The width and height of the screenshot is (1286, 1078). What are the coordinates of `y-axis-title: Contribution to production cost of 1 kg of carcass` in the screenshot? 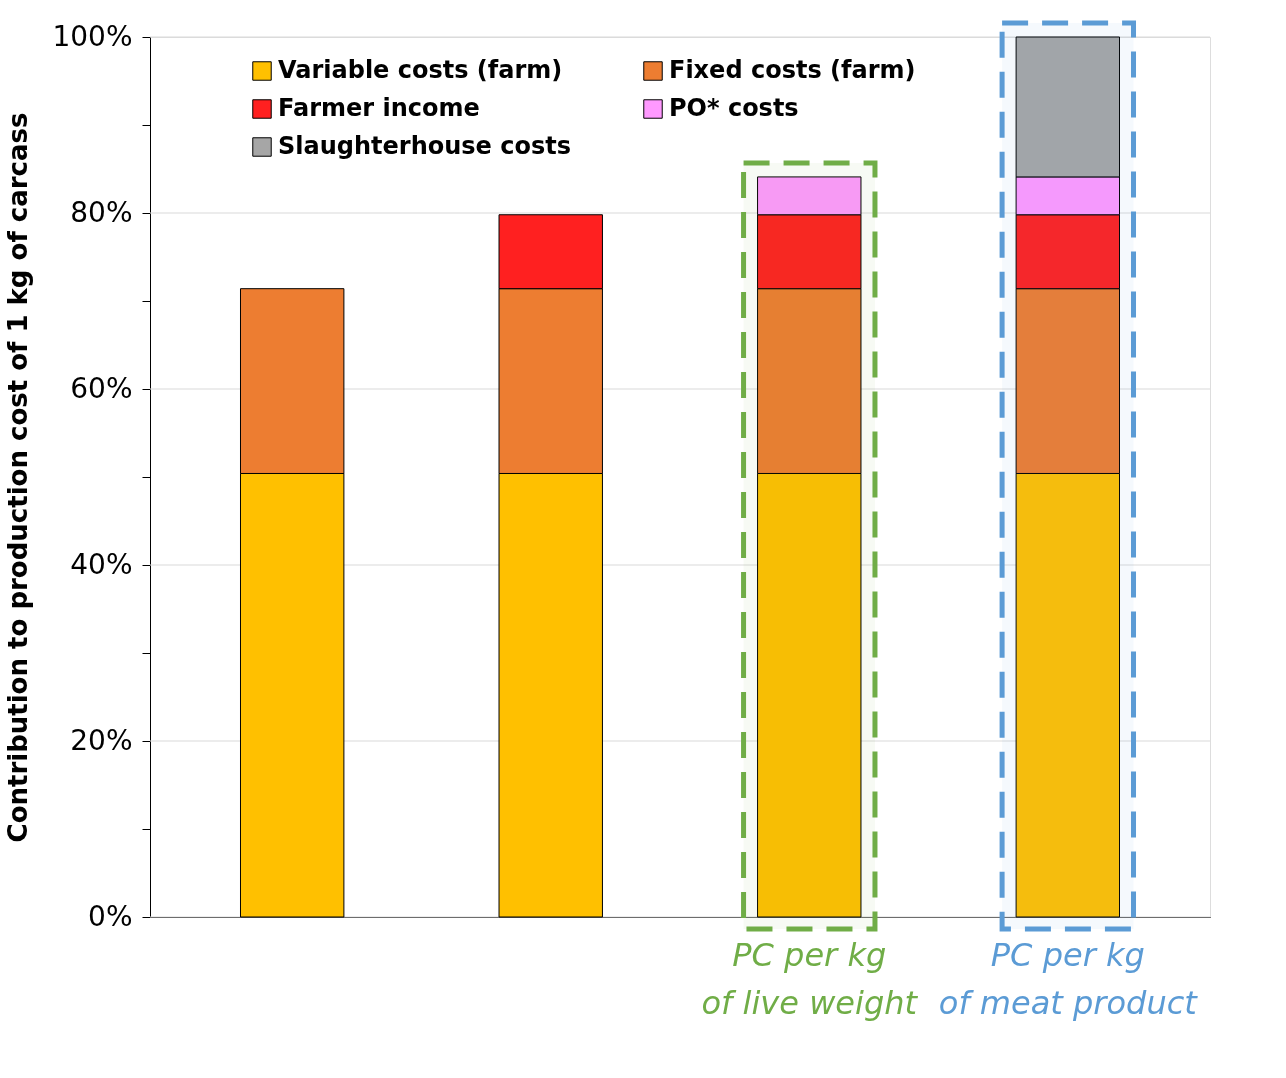 It's located at (18, 477).